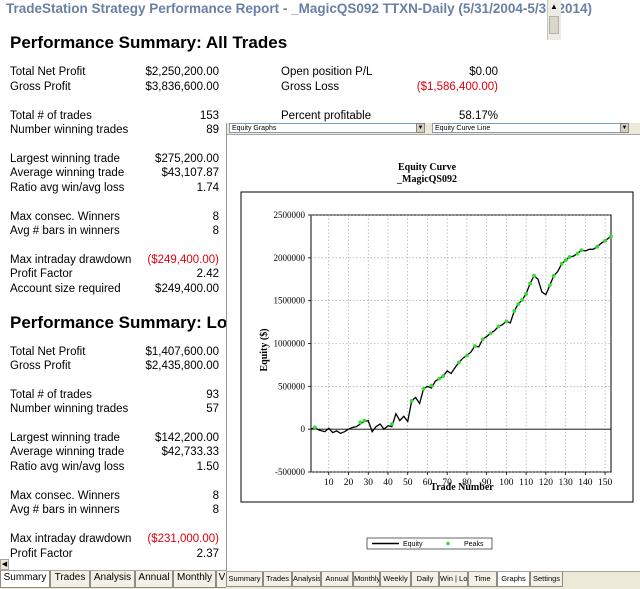 This screenshot has height=589, width=640. What do you see at coordinates (290, 344) in the screenshot?
I see `y-tick-label: 1000000` at bounding box center [290, 344].